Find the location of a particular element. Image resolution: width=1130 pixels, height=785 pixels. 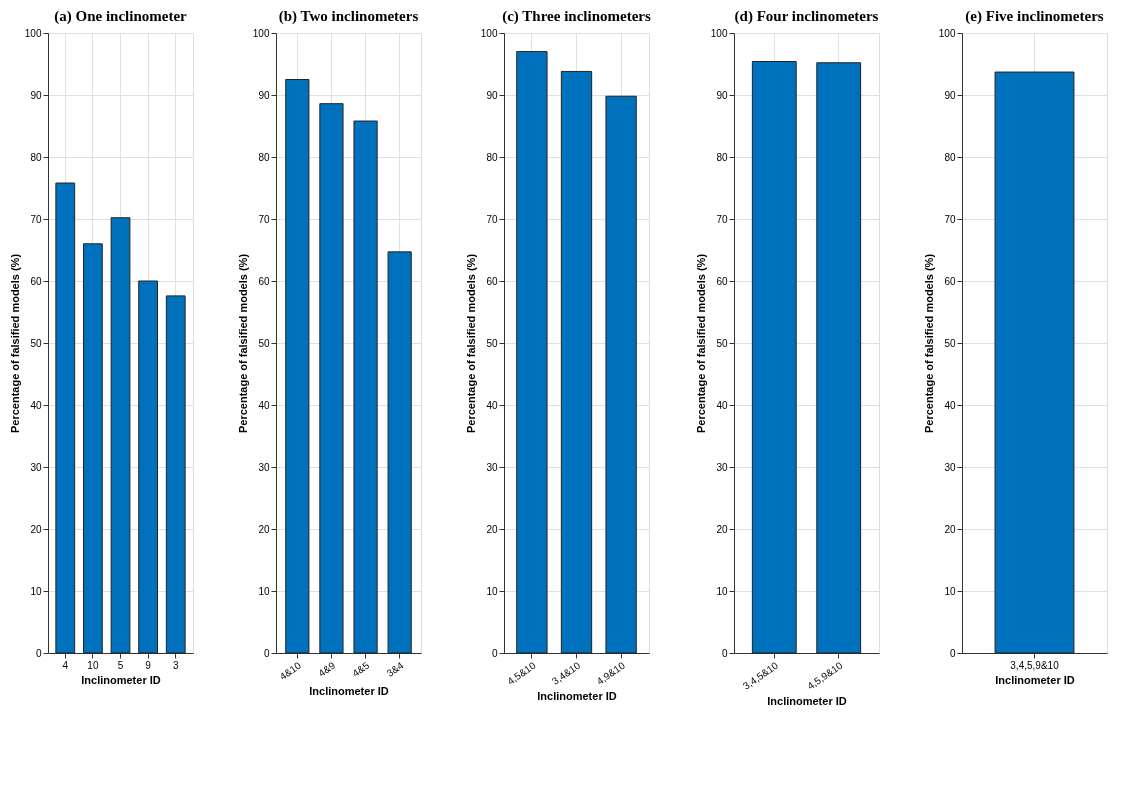

x-tick-label: 3 is located at coordinates (175, 665).